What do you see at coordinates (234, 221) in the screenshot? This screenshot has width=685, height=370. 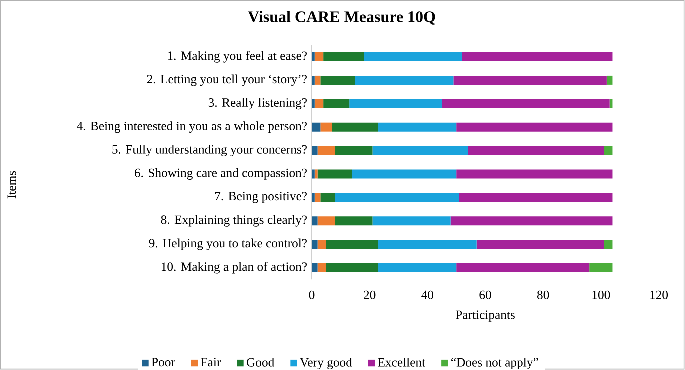 I see `y-tick-label: 8. Explaining things clearly?` at bounding box center [234, 221].